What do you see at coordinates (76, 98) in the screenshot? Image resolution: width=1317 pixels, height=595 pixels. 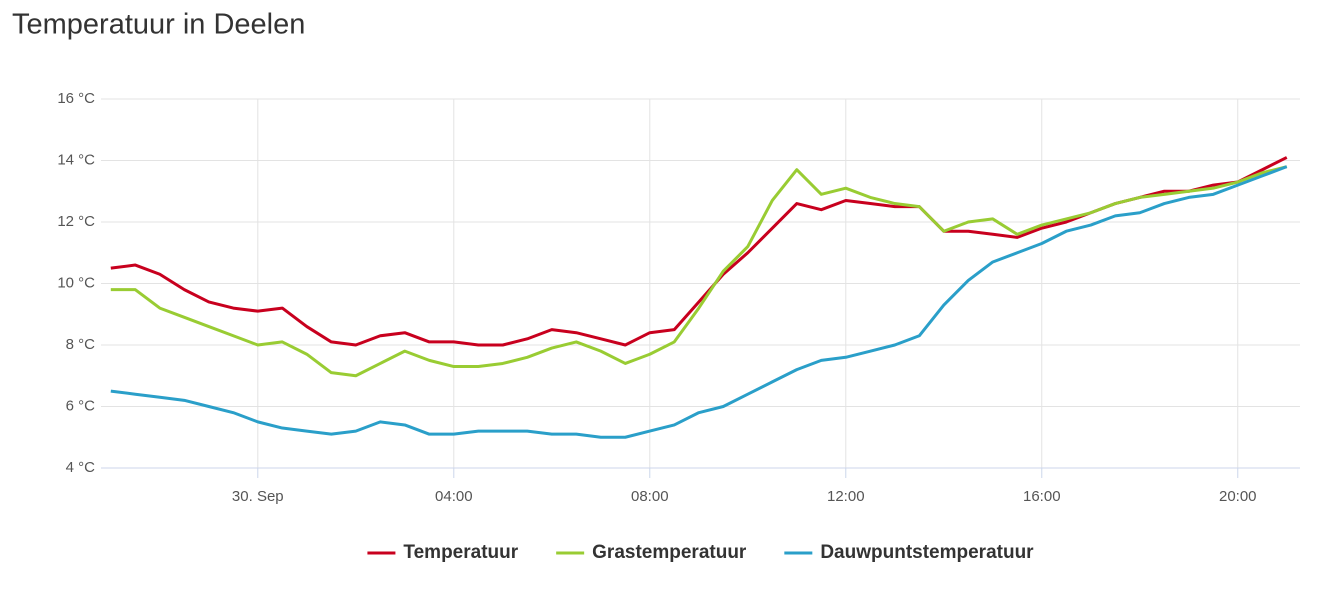 I see `y-tick-label: 16 °C` at bounding box center [76, 98].